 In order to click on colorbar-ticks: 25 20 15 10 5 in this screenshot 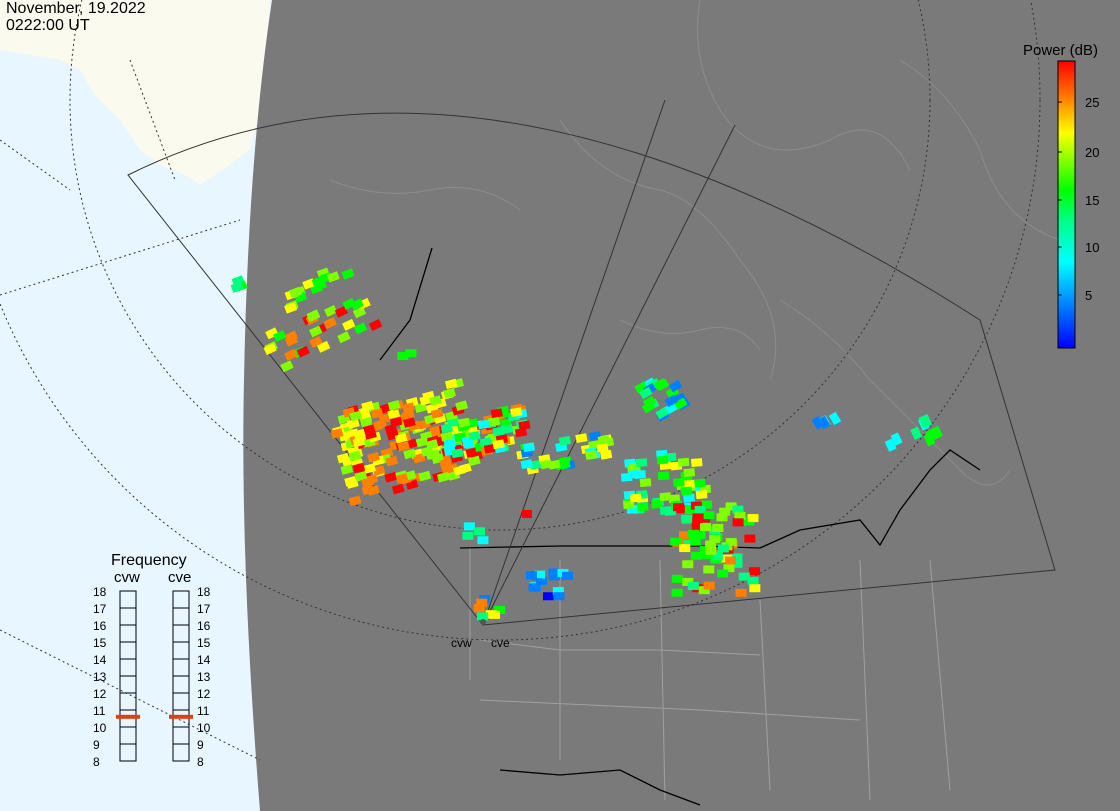, I will do `click(1078, 199)`.